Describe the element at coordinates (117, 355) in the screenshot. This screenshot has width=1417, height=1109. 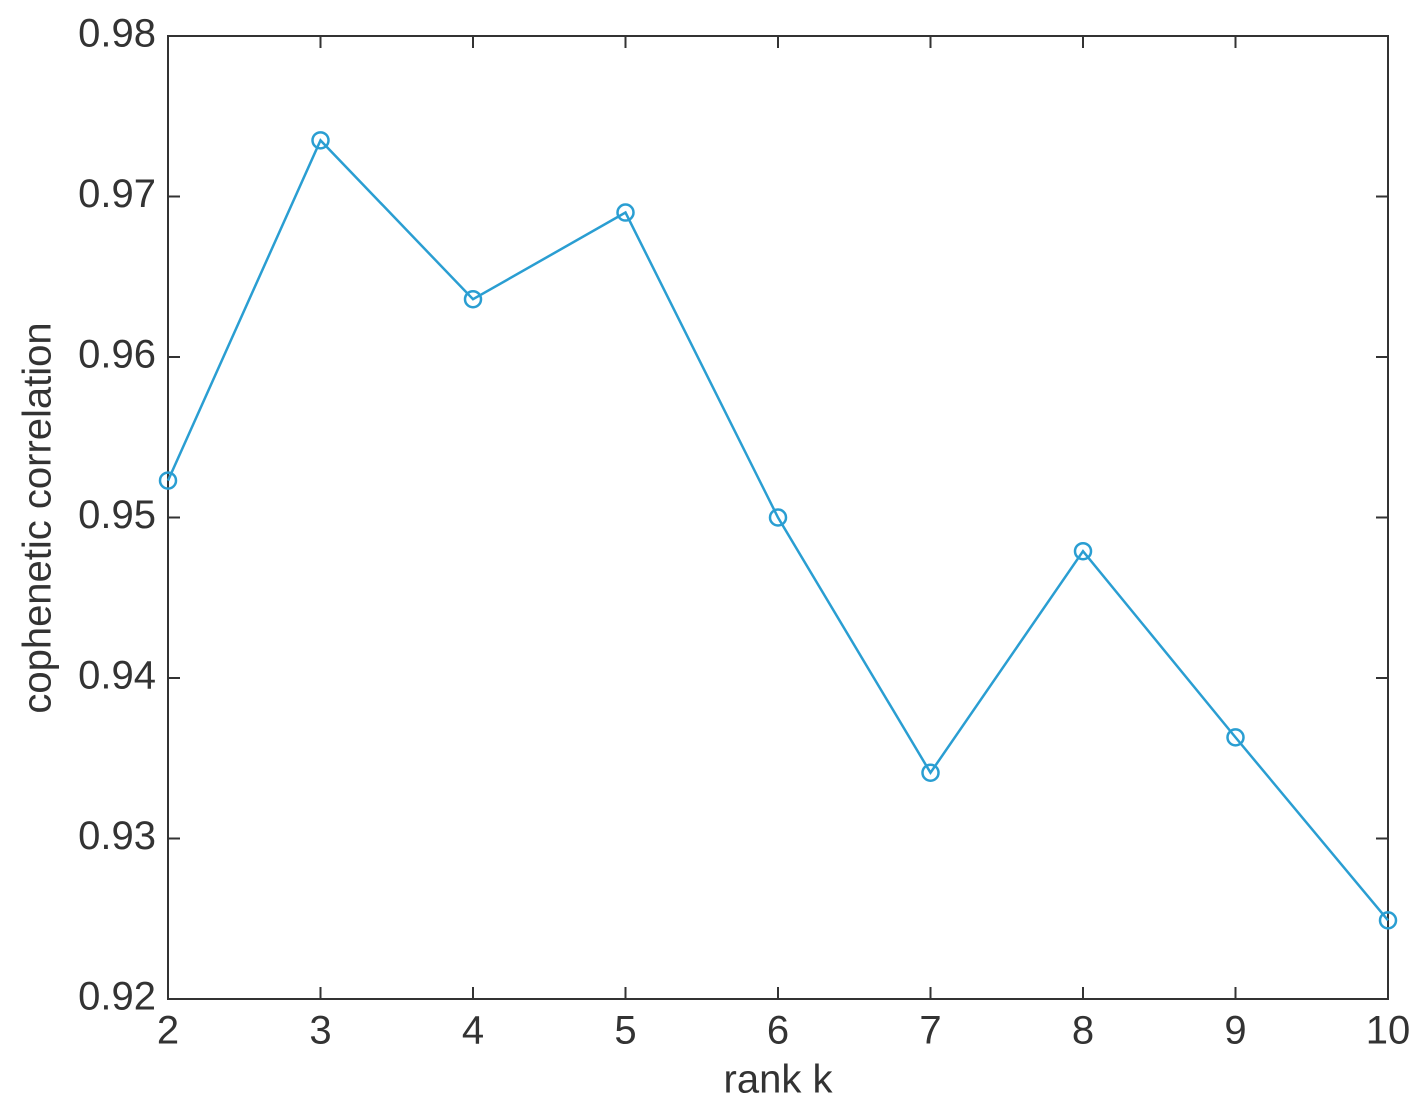
I see `y-tick-label: 0.96` at that location.